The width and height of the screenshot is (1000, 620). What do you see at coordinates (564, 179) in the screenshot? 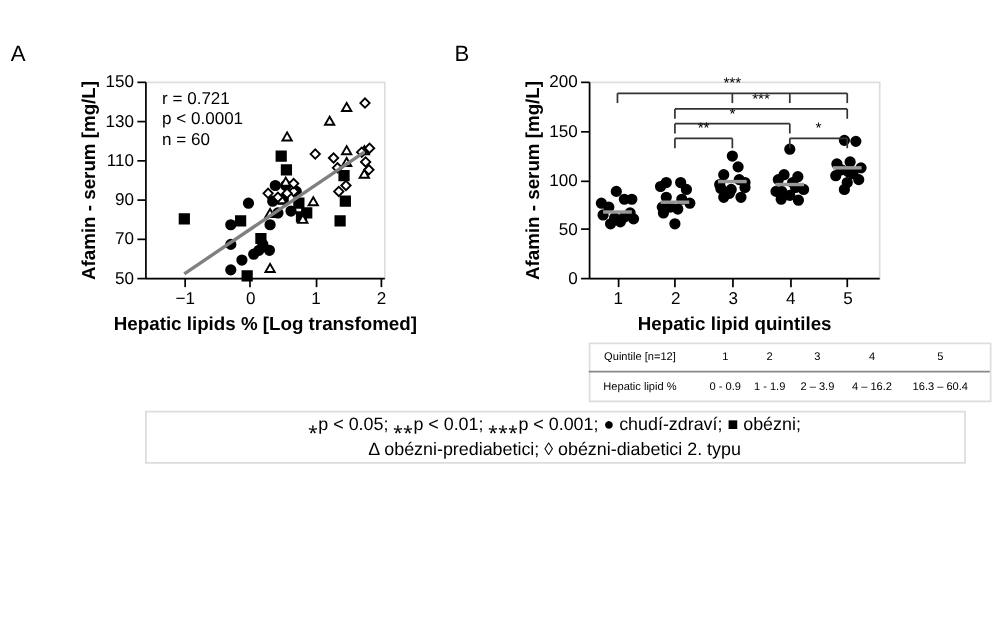
I see `y-tick-label: 100` at bounding box center [564, 179].